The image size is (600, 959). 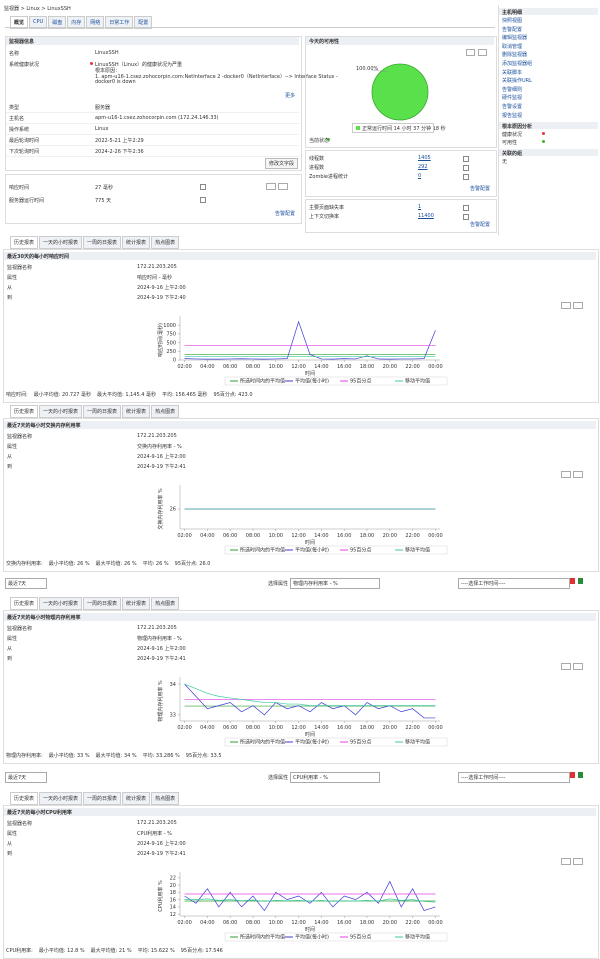 What do you see at coordinates (515, 38) in the screenshot?
I see `sidebar-item: 编辑监视器` at bounding box center [515, 38].